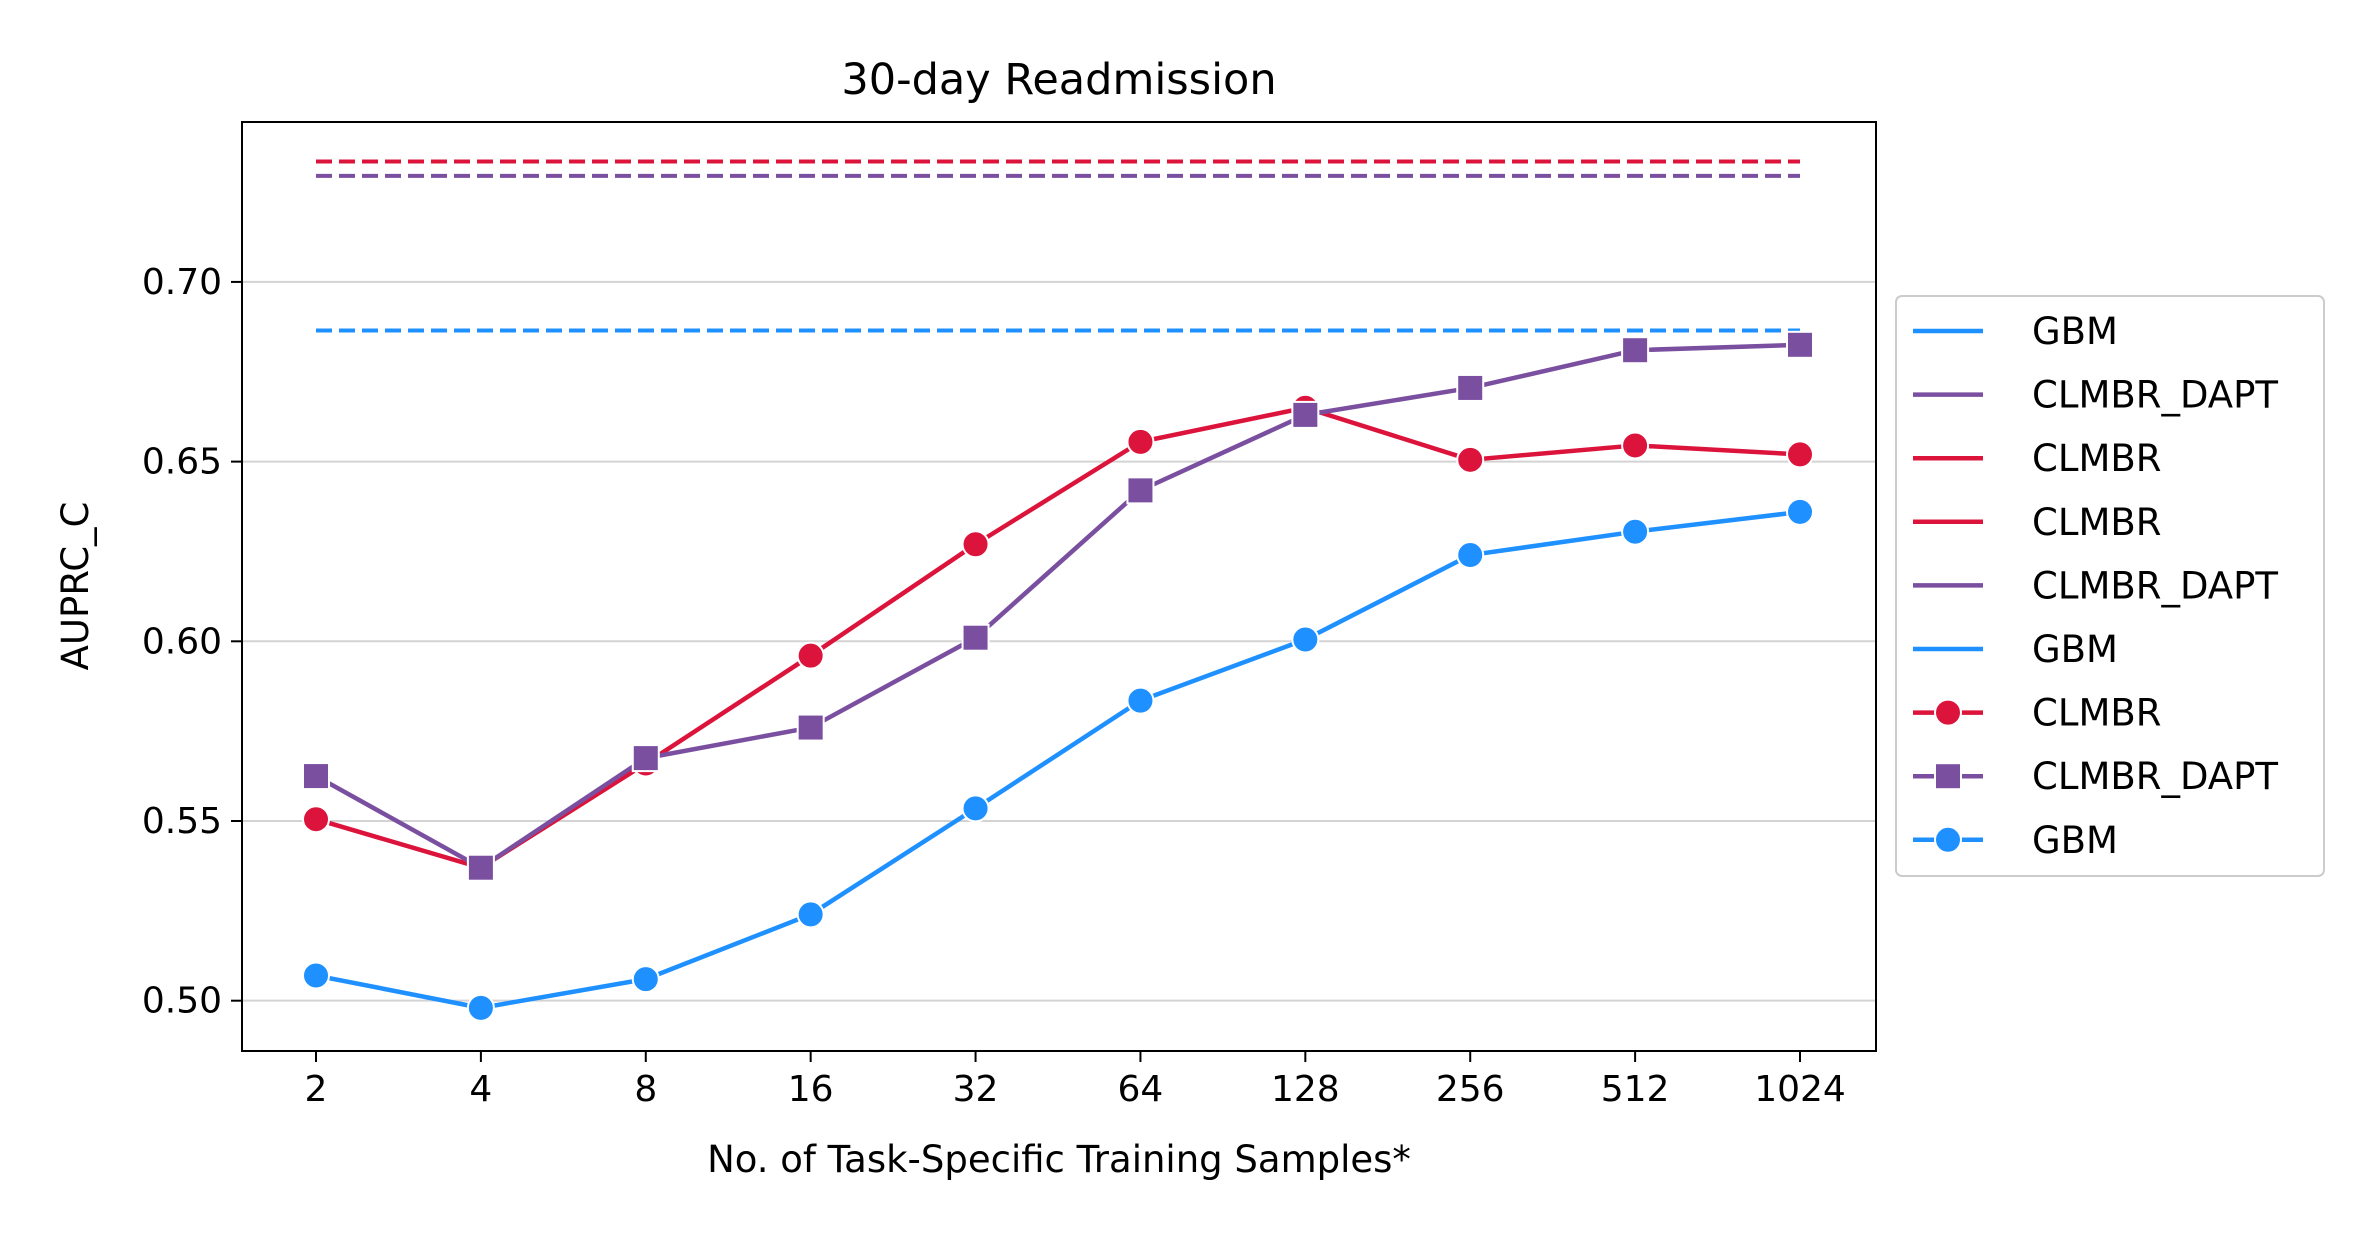 The height and width of the screenshot is (1236, 2376). Describe the element at coordinates (1058, 80) in the screenshot. I see `chart-title: 30-day Readmission` at that location.